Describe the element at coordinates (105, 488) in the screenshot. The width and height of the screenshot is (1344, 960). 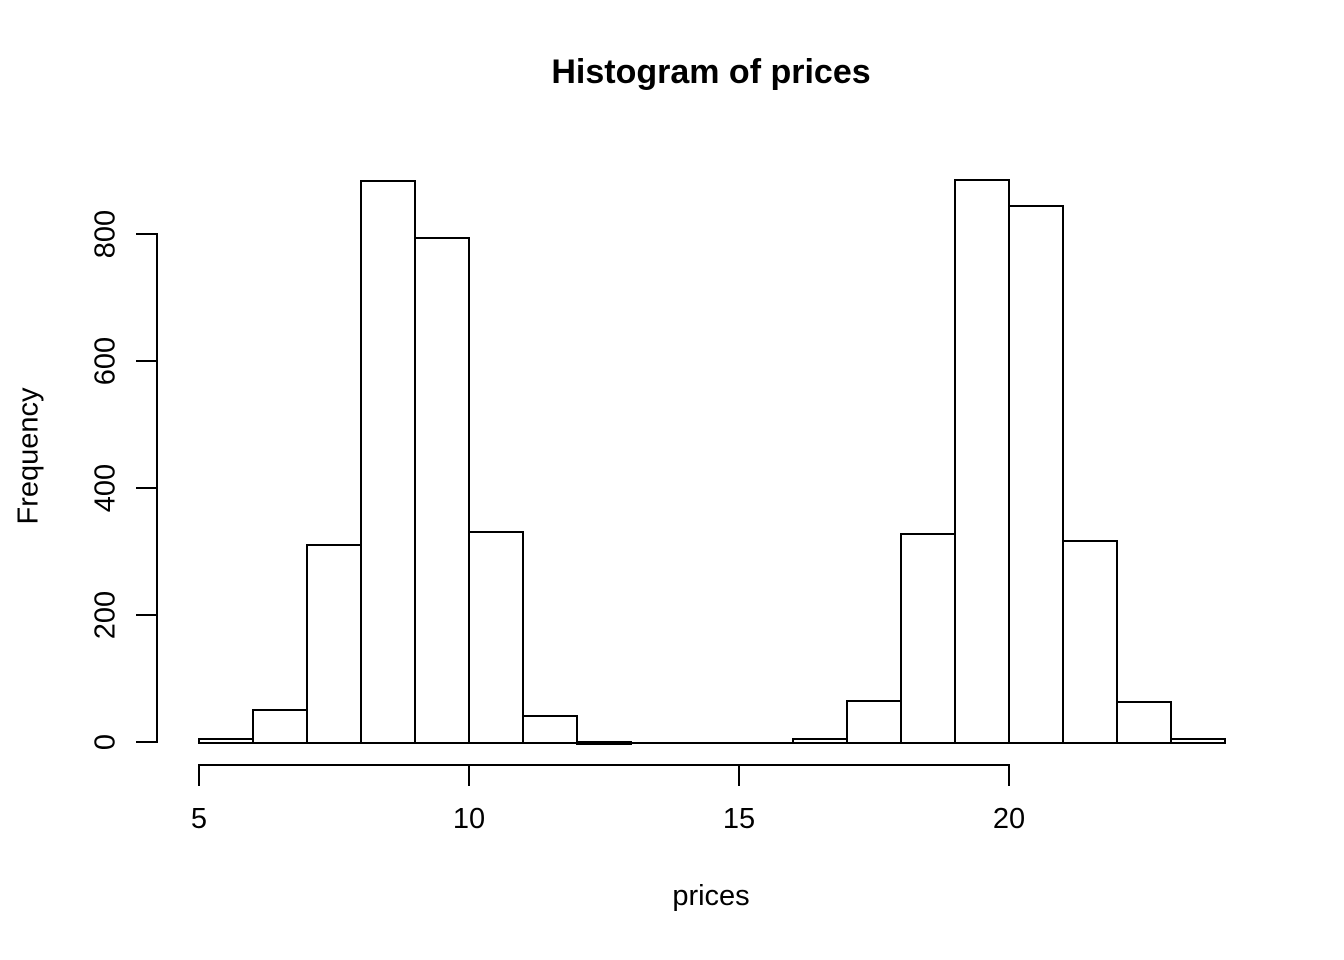
I see `y-tick-label: 400` at that location.